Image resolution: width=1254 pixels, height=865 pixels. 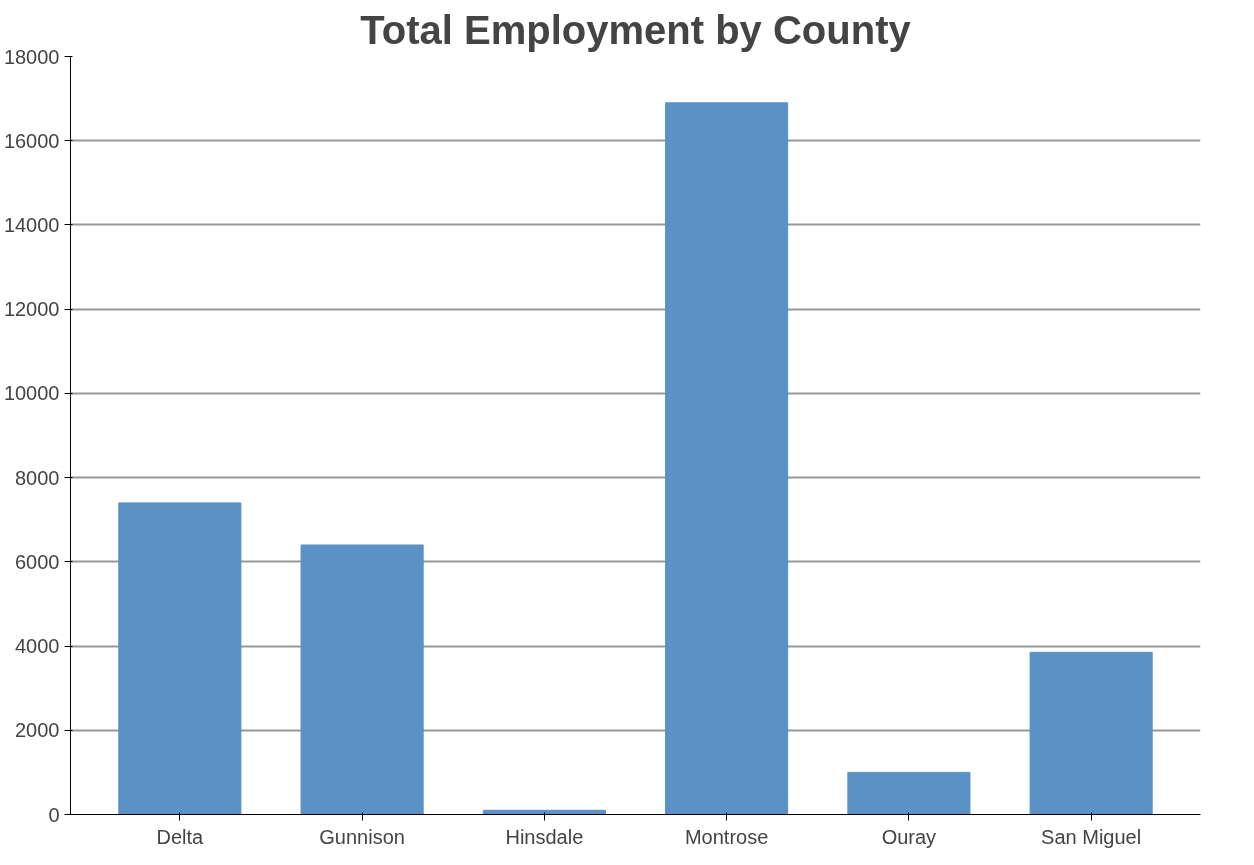 I want to click on y-tick-label: 2000, so click(x=37, y=730).